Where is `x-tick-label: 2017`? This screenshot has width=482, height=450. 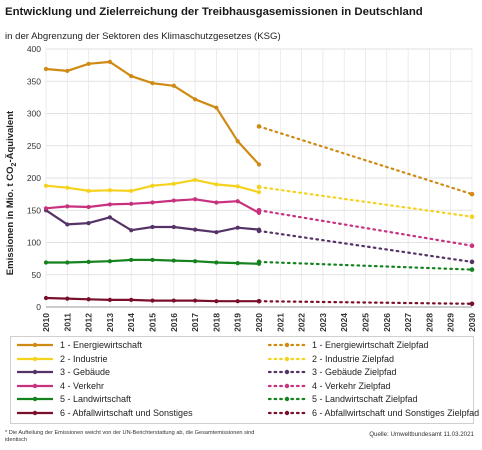 x-tick-label: 2017 is located at coordinates (195, 322).